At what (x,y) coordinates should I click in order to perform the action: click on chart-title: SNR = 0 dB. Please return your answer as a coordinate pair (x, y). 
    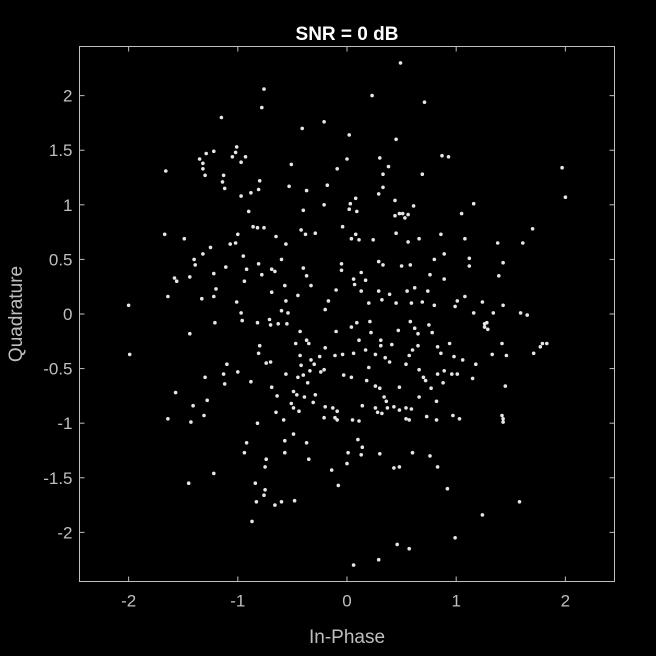
    Looking at the image, I should click on (347, 34).